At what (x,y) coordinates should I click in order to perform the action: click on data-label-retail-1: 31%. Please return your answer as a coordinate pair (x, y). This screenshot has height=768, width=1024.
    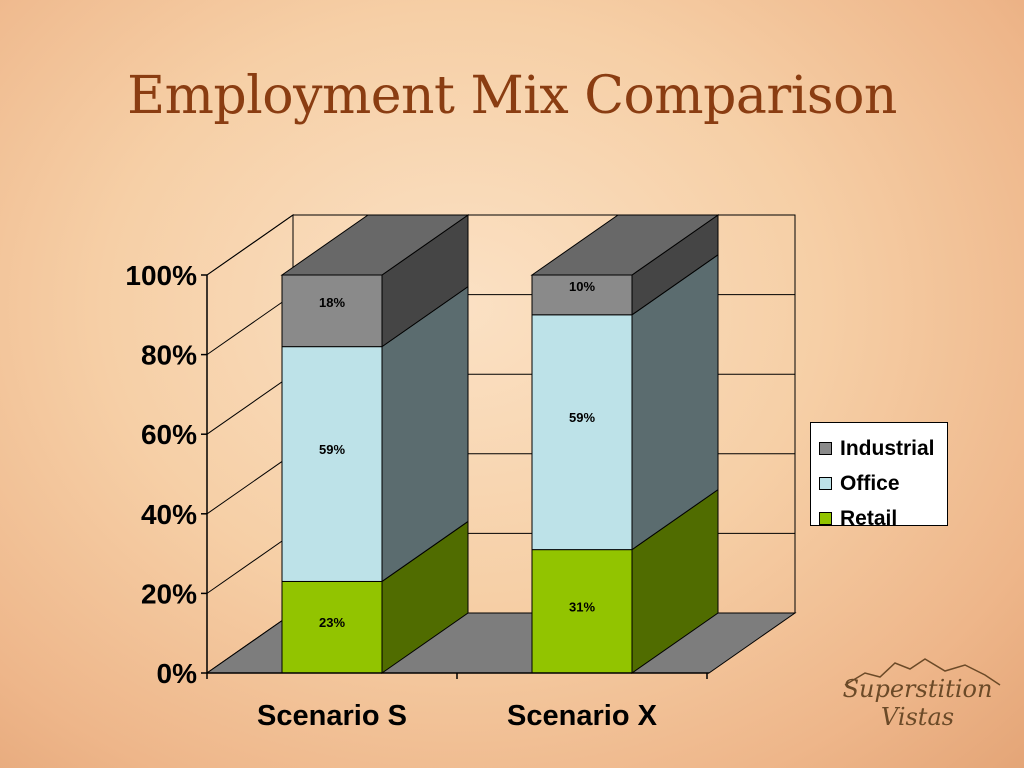
    Looking at the image, I should click on (582, 606).